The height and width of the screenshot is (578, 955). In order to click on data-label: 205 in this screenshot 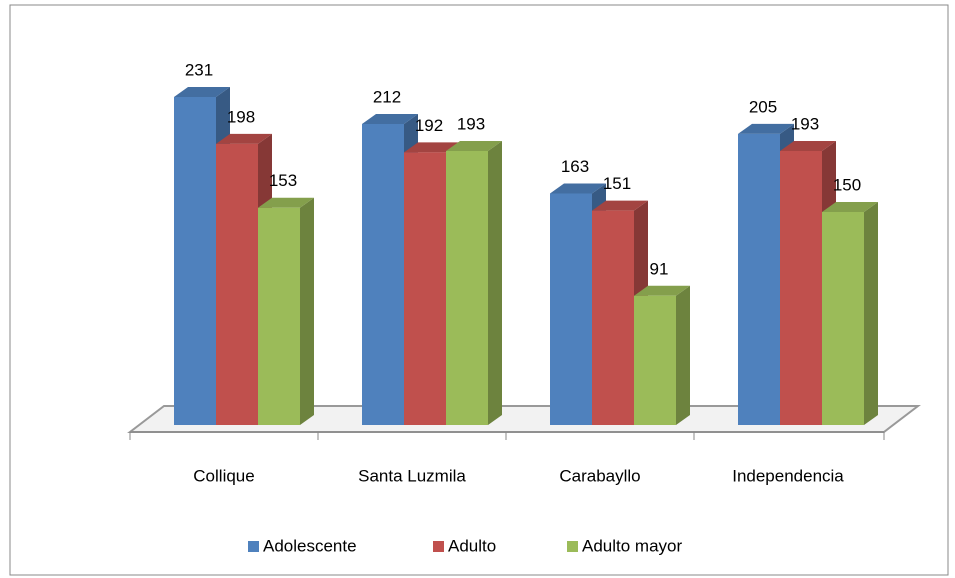, I will do `click(763, 106)`.